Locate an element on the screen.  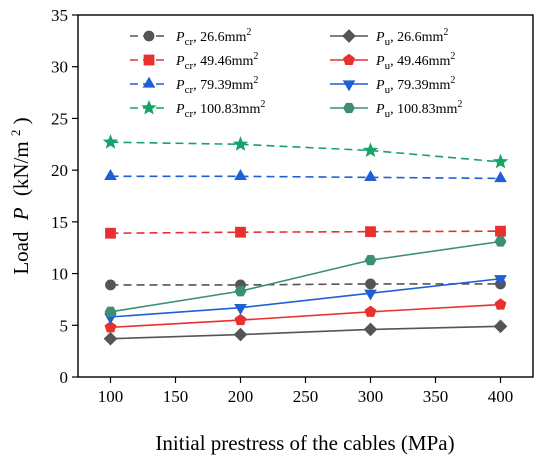
legend-label: Pu, 26.6mm2 is located at coordinates (411, 37).